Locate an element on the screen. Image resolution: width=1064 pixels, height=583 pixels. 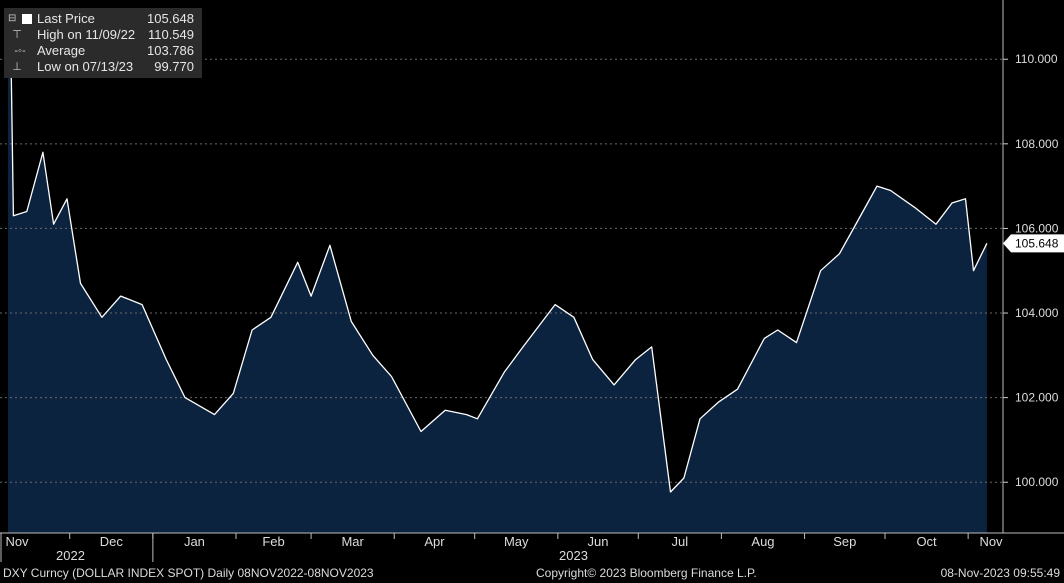
low-marker-icon: ⊥ is located at coordinates (17, 67).